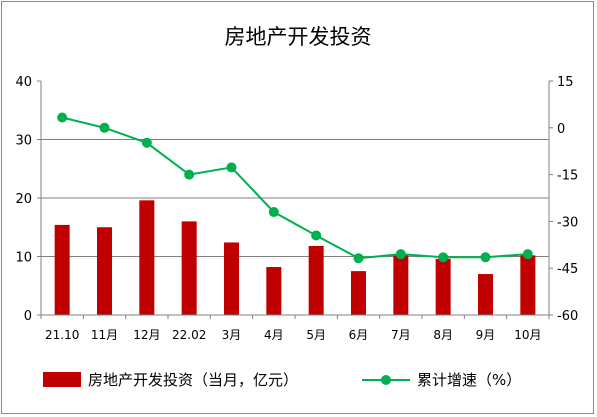  What do you see at coordinates (146, 335) in the screenshot?
I see `x-tick-label: 12月` at bounding box center [146, 335].